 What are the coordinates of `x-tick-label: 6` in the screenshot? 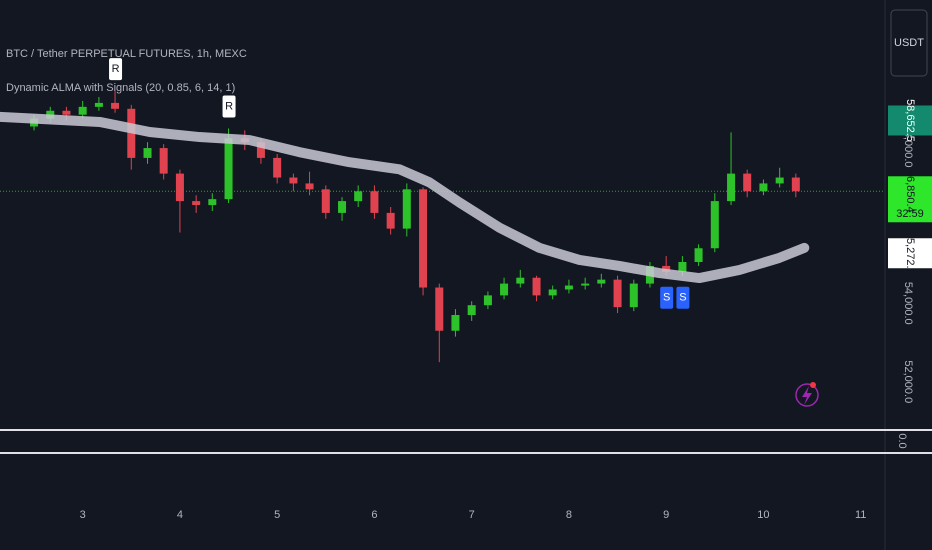 It's located at (374, 515).